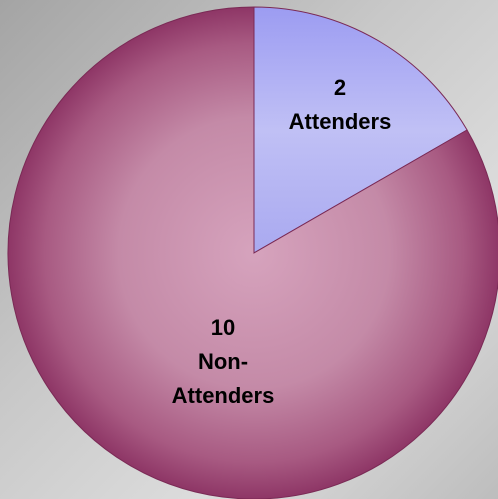 Image resolution: width=498 pixels, height=499 pixels. What do you see at coordinates (340, 87) in the screenshot?
I see `slice-value-label: 2` at bounding box center [340, 87].